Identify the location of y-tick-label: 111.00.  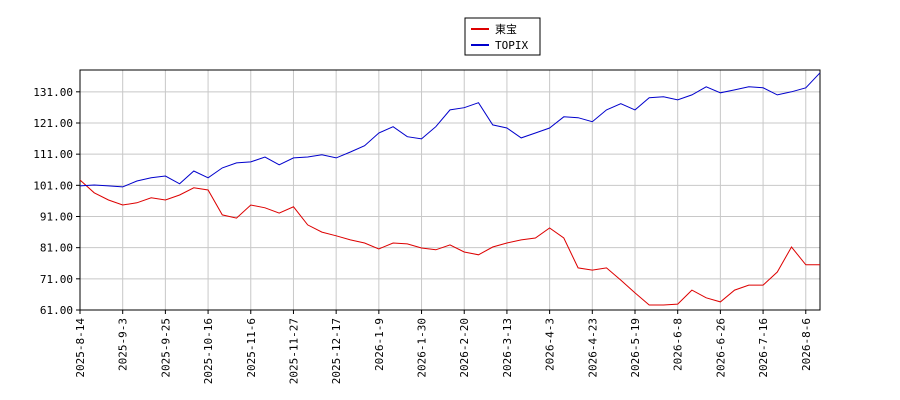
(53, 154).